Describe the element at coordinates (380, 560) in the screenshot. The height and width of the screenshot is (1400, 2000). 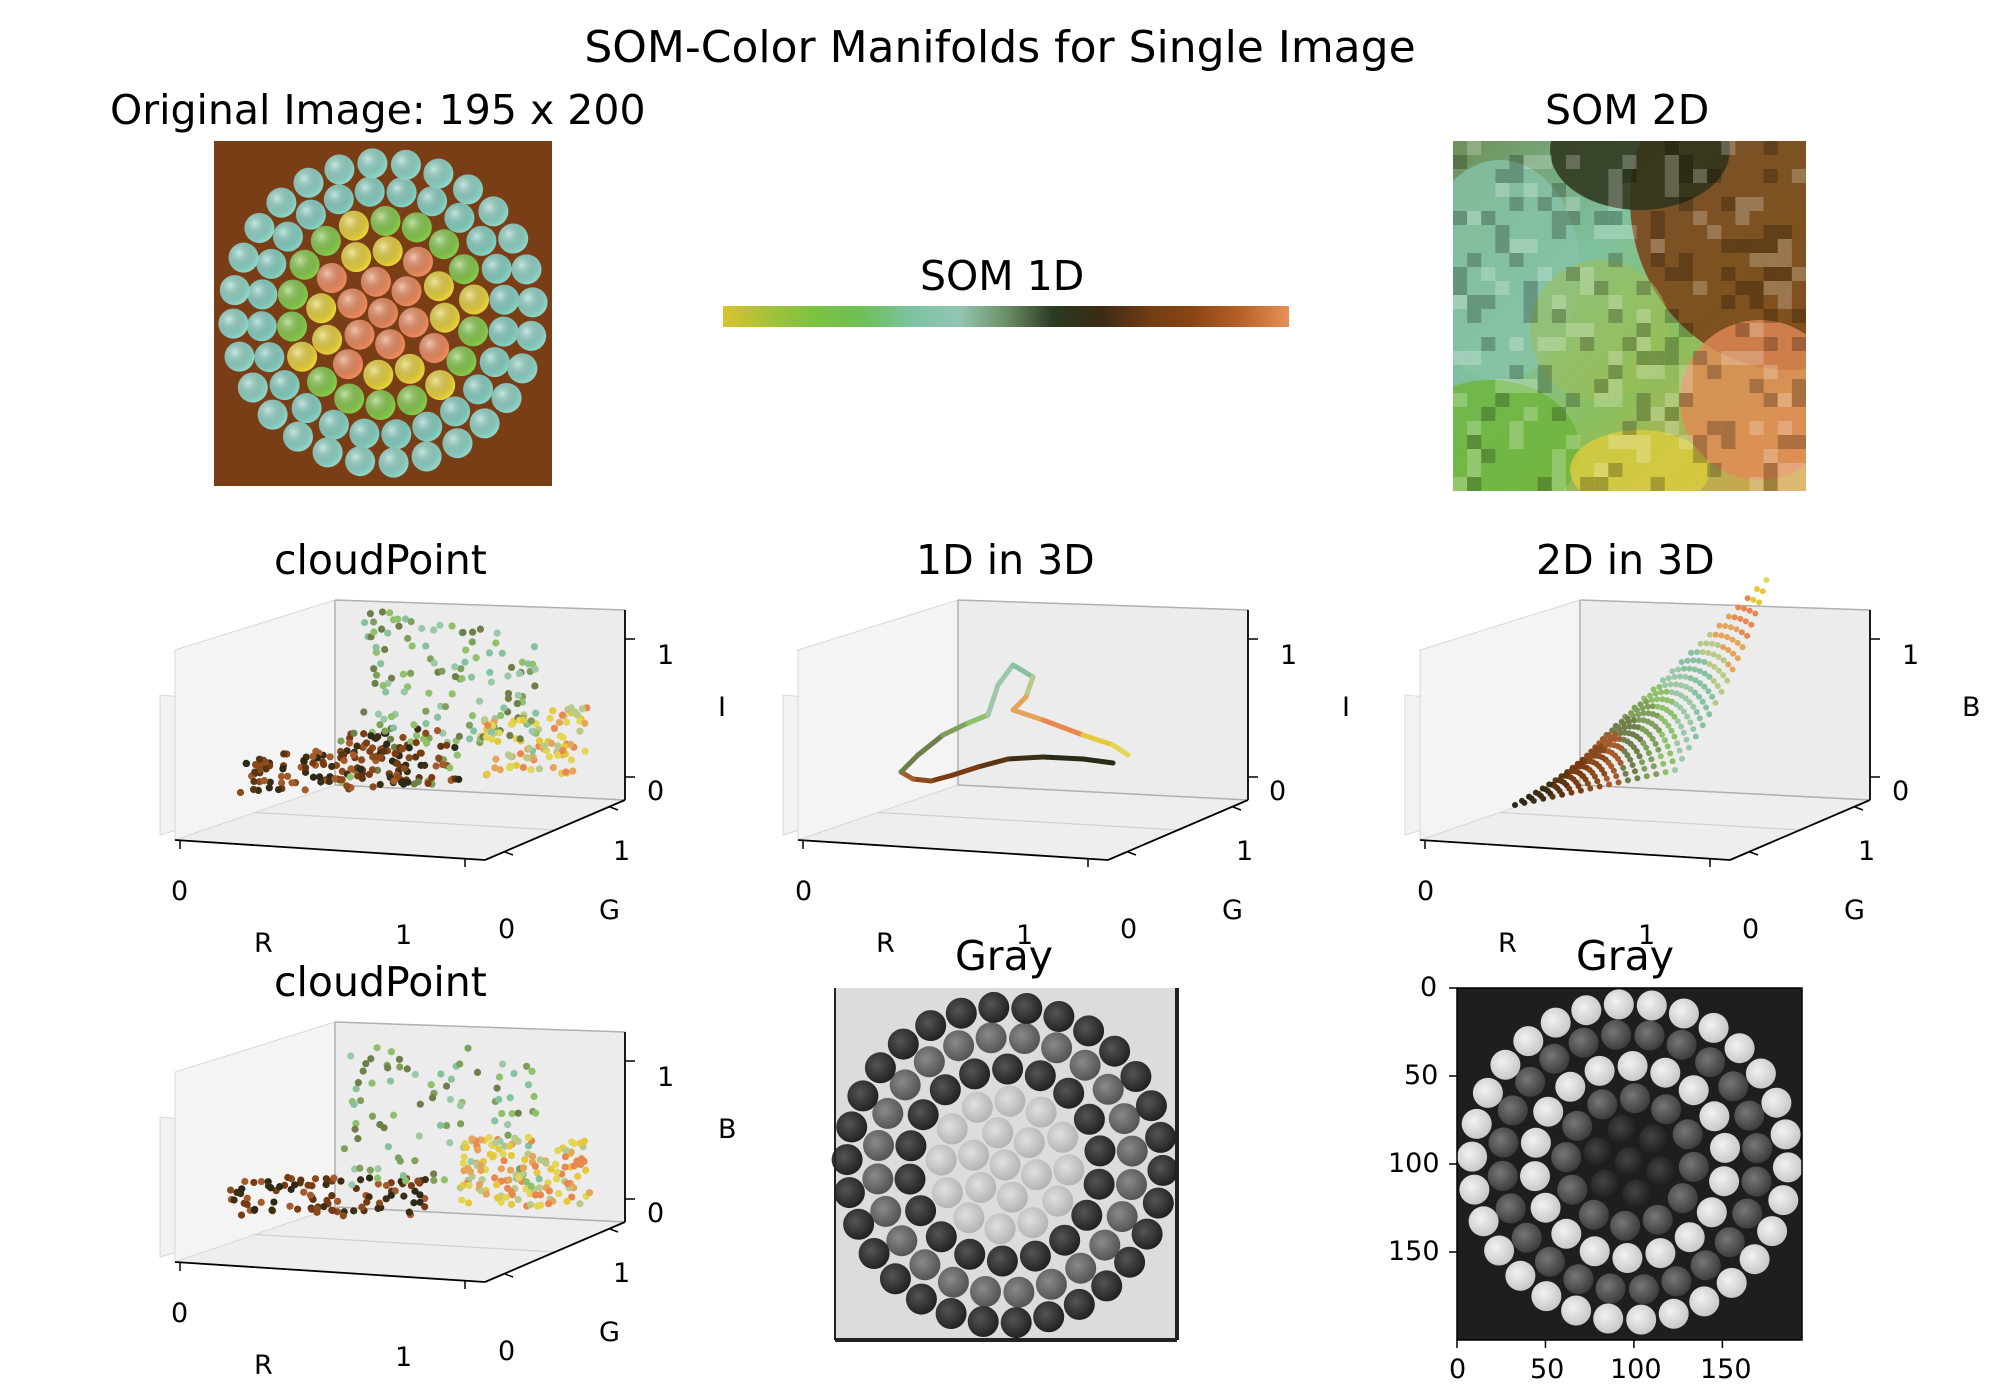
I see `cloudpoint-rgi-title: cloudPoint` at that location.